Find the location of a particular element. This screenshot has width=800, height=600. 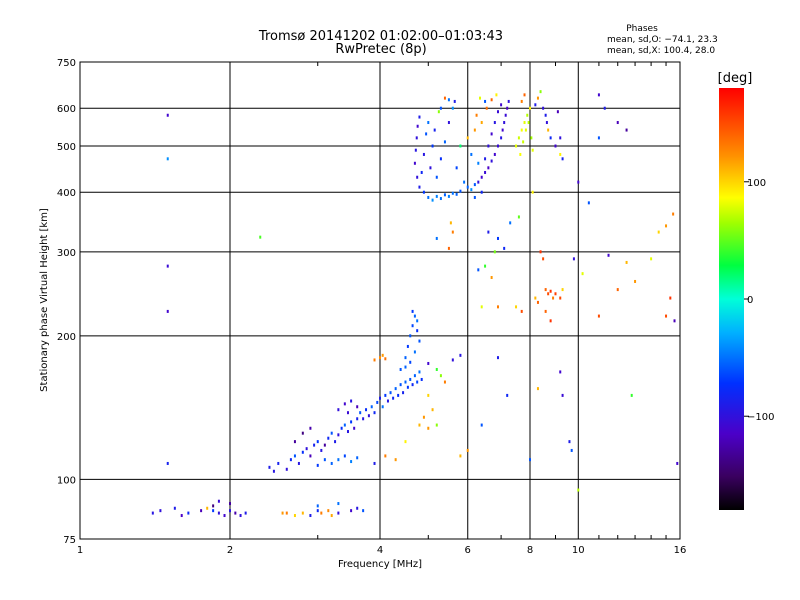

y-tick-label: 500 is located at coordinates (66, 147).